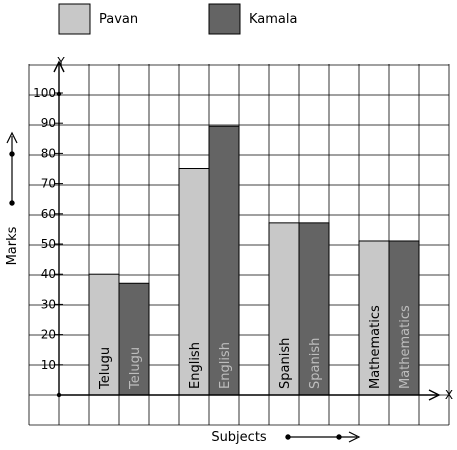 This screenshot has width=457, height=450. What do you see at coordinates (434, 395) in the screenshot?
I see `x-axis-arrowhead` at bounding box center [434, 395].